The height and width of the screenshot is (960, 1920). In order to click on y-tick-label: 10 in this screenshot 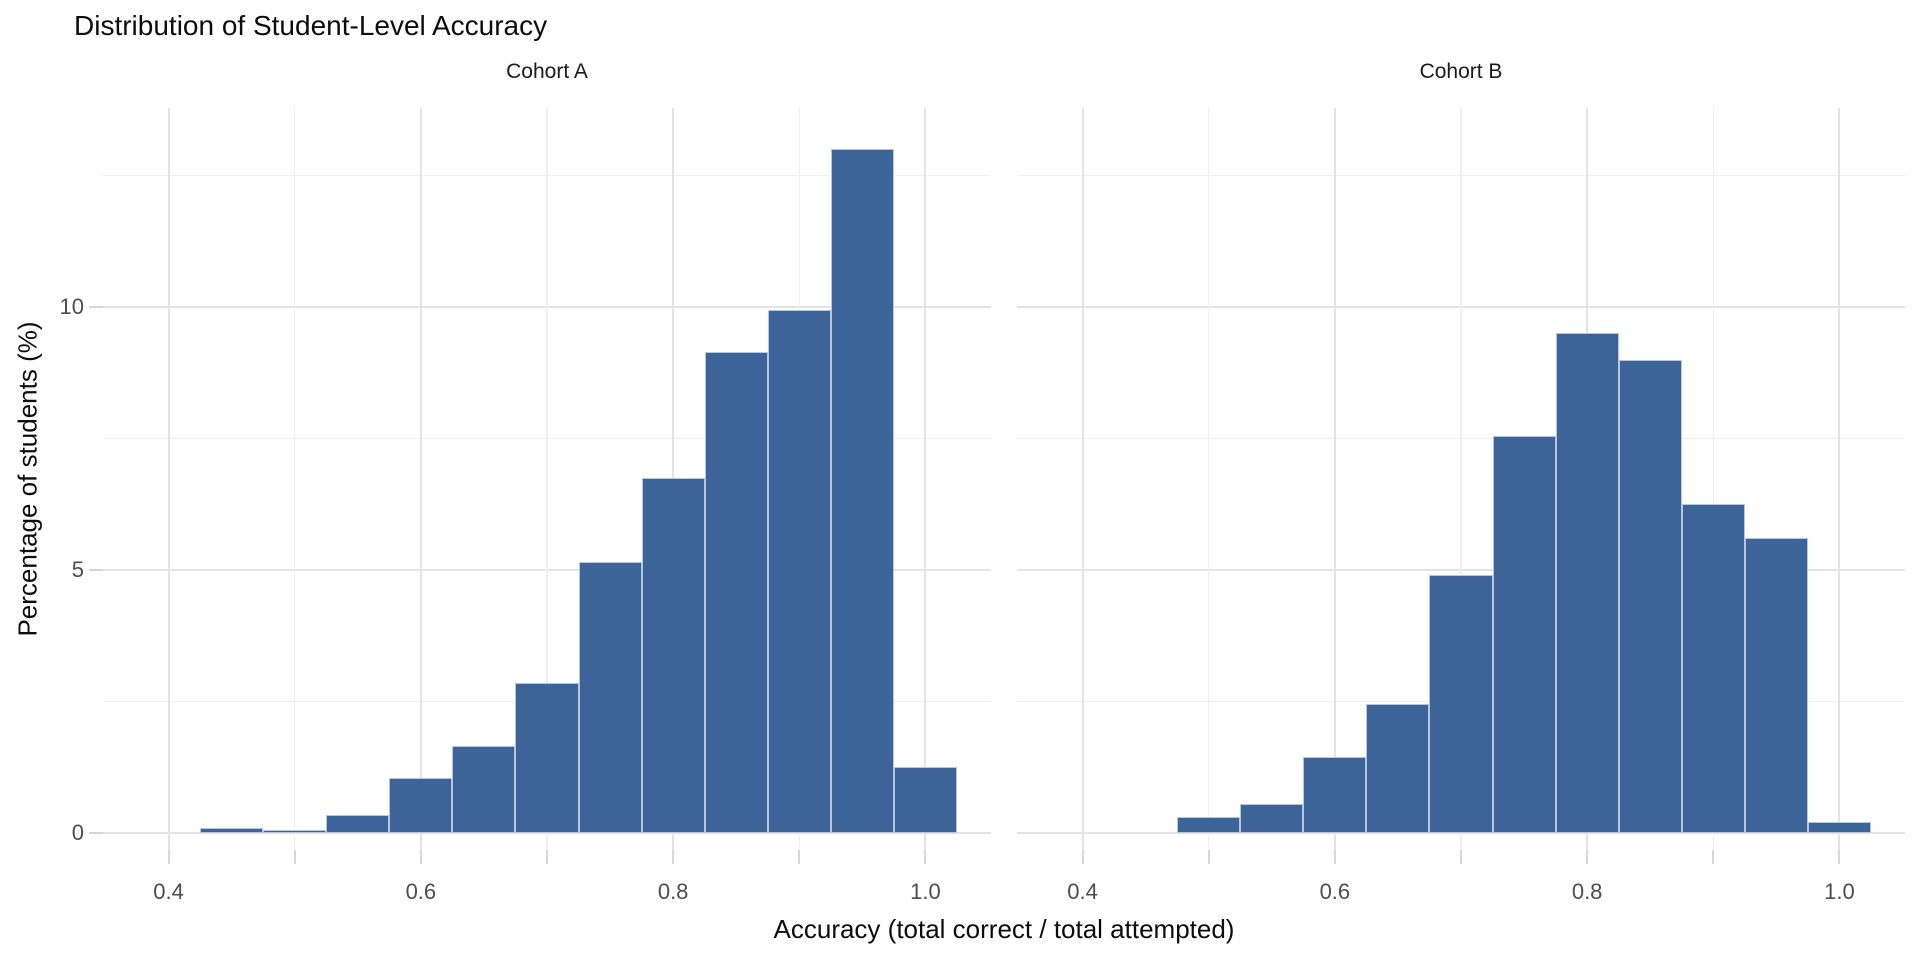, I will do `click(71, 307)`.